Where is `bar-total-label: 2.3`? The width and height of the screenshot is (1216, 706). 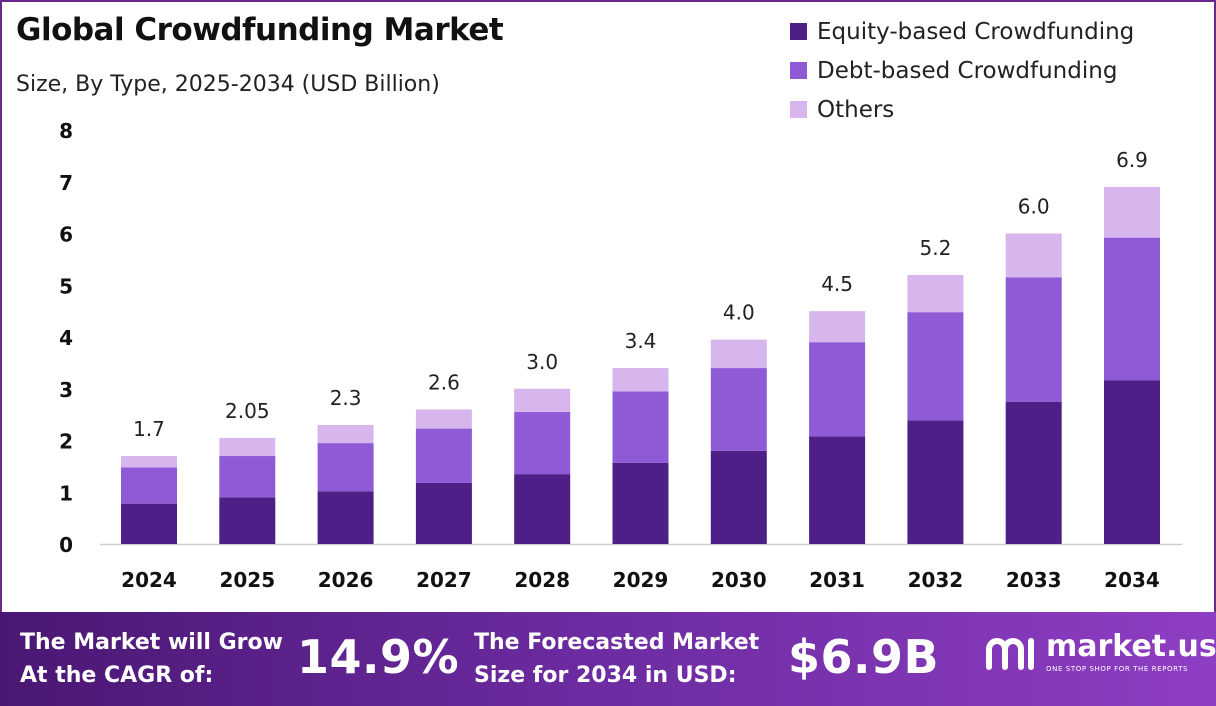 bar-total-label: 2.3 is located at coordinates (346, 398).